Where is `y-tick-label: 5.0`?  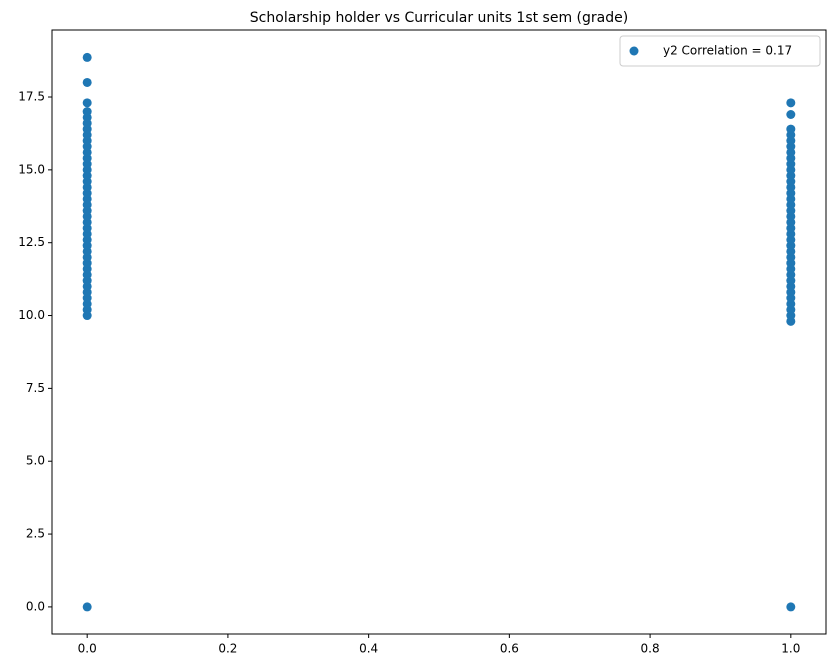 y-tick-label: 5.0 is located at coordinates (35, 461).